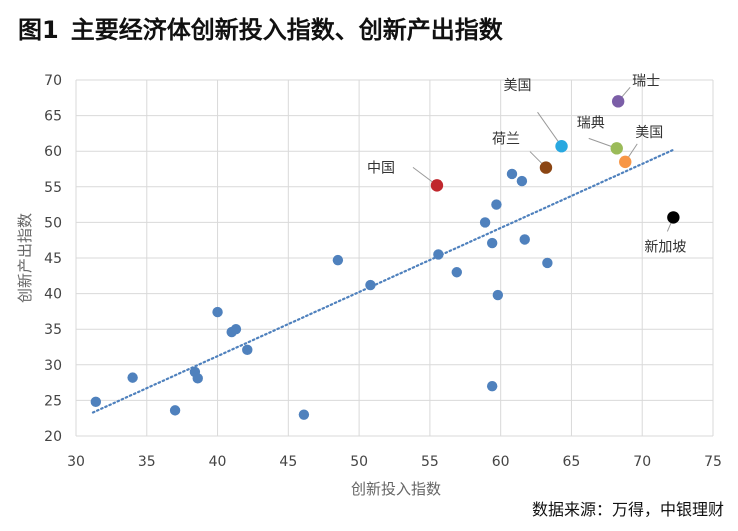 The width and height of the screenshot is (738, 531). What do you see at coordinates (53, 81) in the screenshot?
I see `y-tick-label: 70` at bounding box center [53, 81].